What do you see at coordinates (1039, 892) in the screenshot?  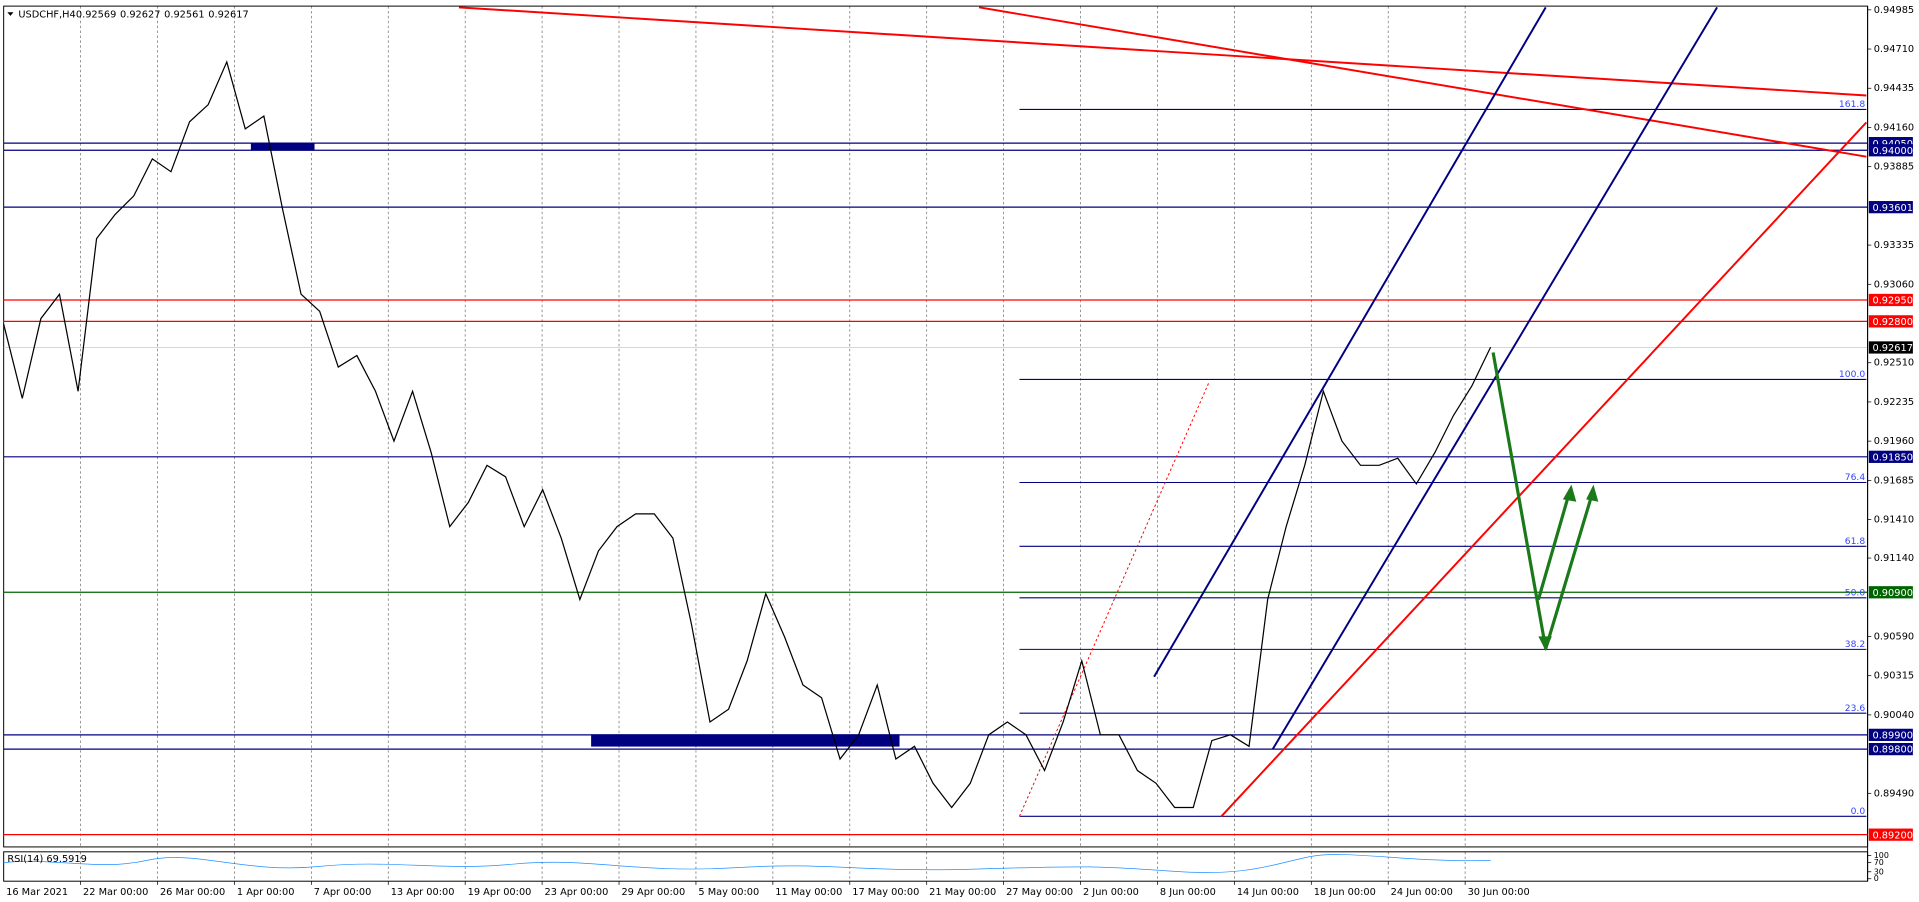 I see `time-label: 27 May 00:00` at bounding box center [1039, 892].